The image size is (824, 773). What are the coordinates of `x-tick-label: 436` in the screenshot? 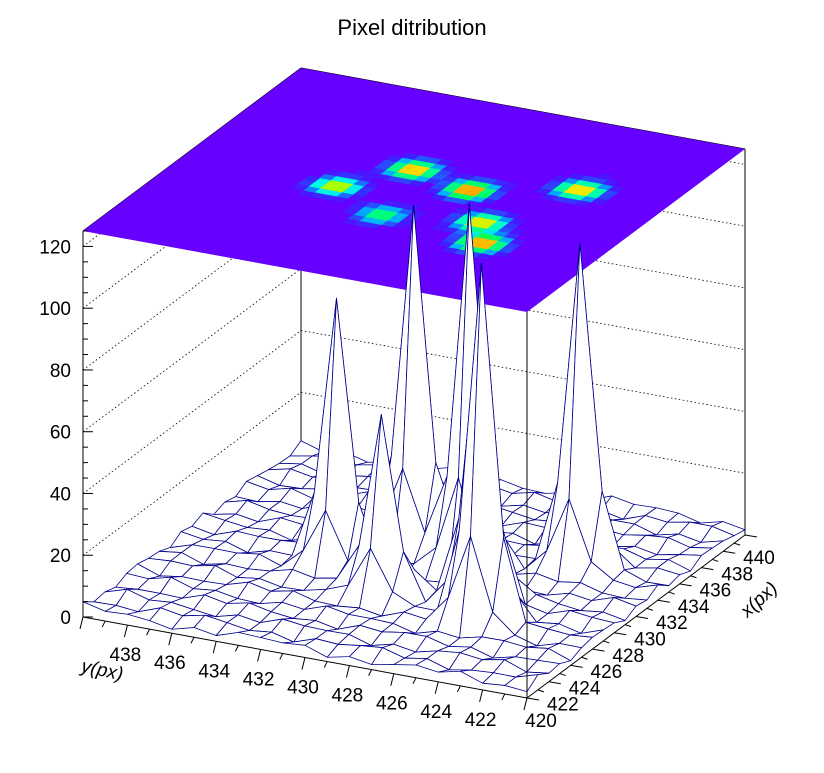 It's located at (716, 591).